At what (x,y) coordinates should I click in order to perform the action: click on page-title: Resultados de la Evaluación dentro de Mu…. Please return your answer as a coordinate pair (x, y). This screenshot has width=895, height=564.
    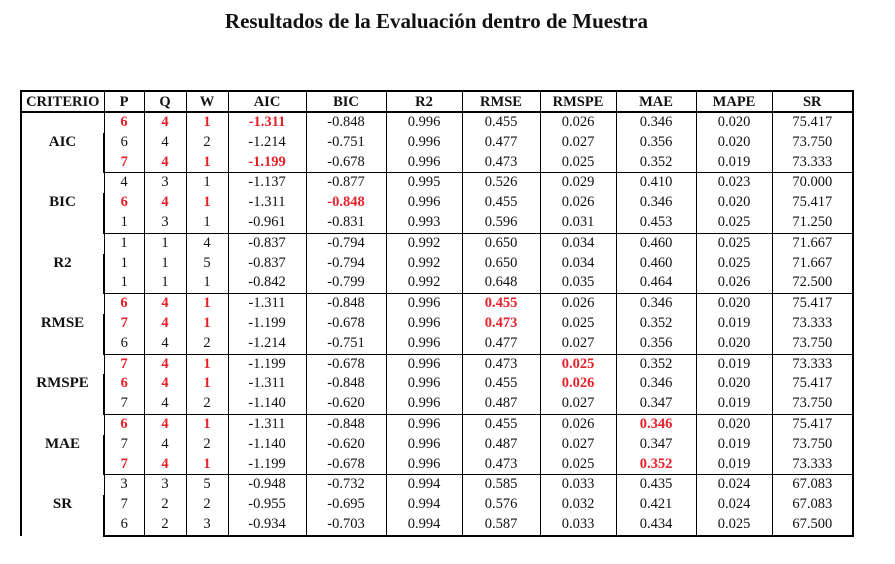
    Looking at the image, I should click on (436, 21).